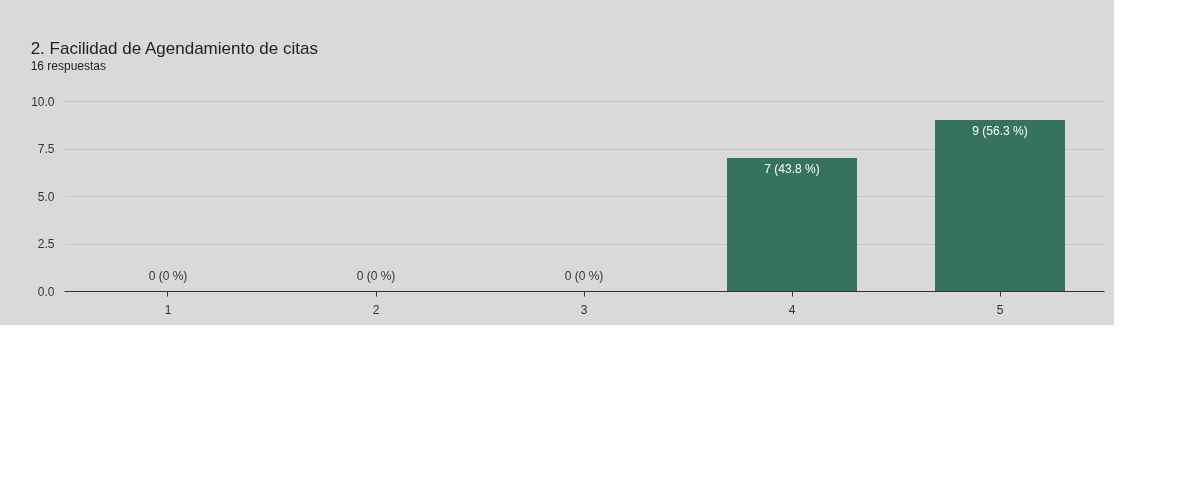 The width and height of the screenshot is (1179, 481). Describe the element at coordinates (46, 244) in the screenshot. I see `y-tick-label: 2.5` at that location.